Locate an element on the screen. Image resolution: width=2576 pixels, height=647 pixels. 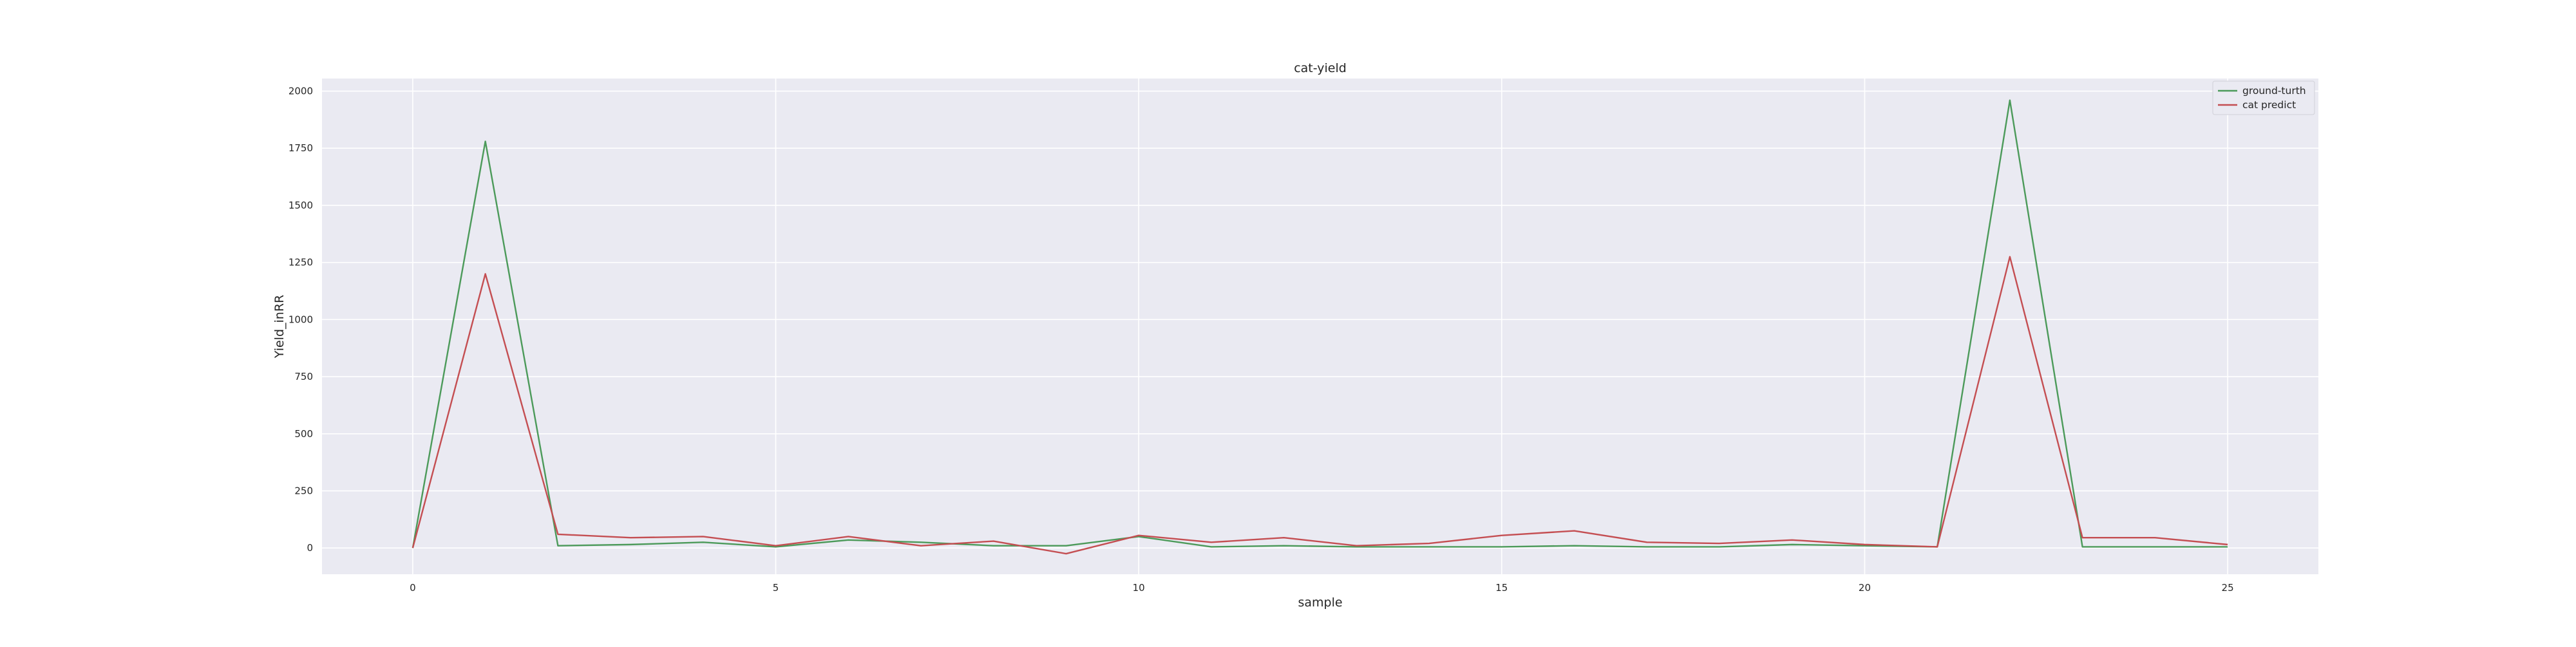
x-tick-label: 10 is located at coordinates (1139, 588).